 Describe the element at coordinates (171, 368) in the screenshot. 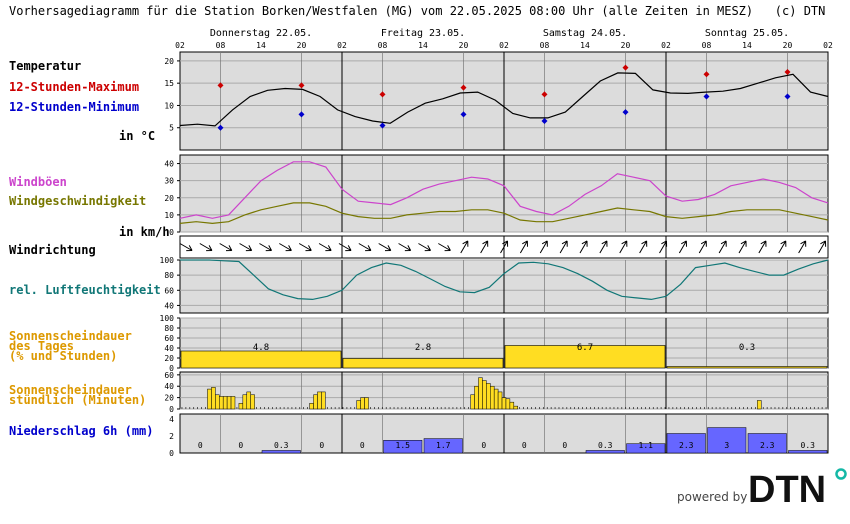

I see `sun-daily-panel-tick-label: 0` at that location.